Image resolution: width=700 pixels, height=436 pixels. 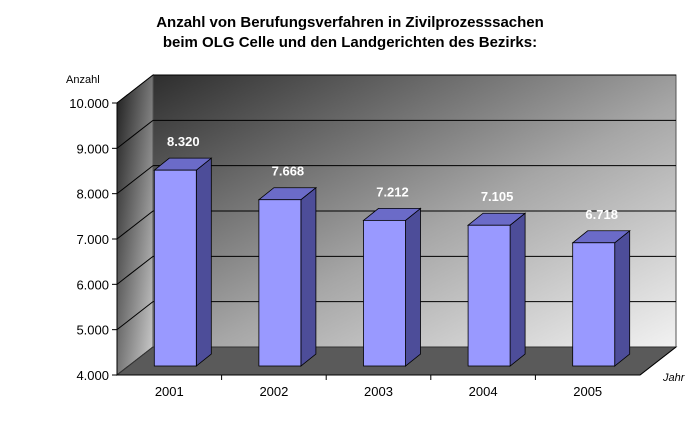 What do you see at coordinates (378, 391) in the screenshot?
I see `x-tick-label: 2003` at bounding box center [378, 391].